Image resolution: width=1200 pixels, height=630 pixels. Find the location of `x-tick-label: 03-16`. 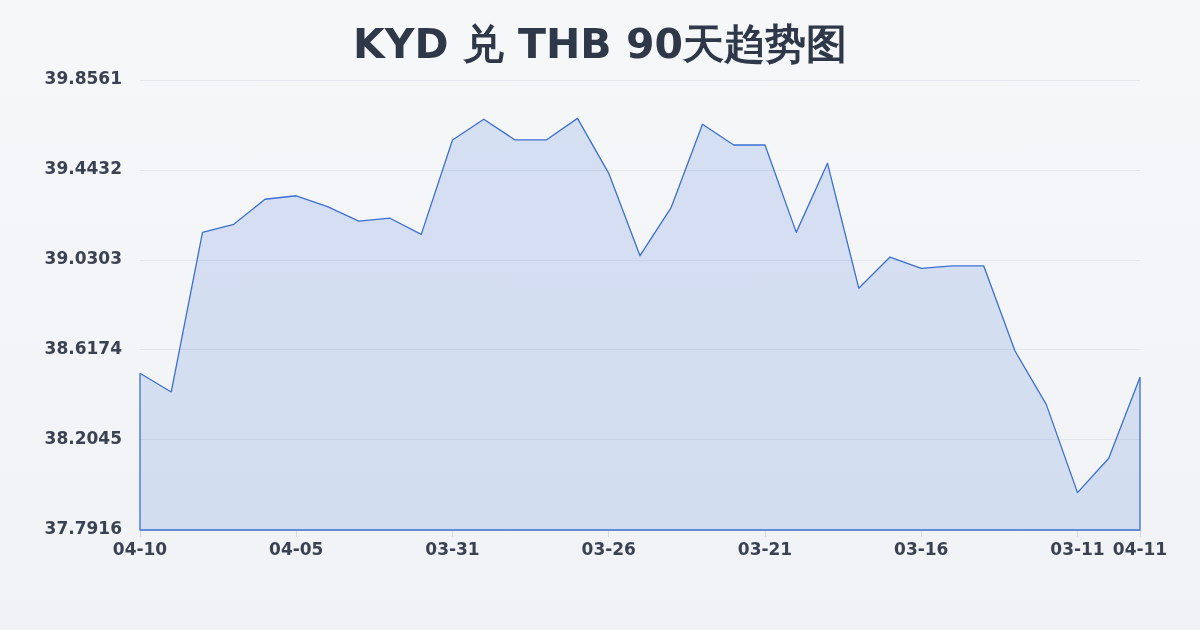

x-tick-label: 03-16 is located at coordinates (921, 548).